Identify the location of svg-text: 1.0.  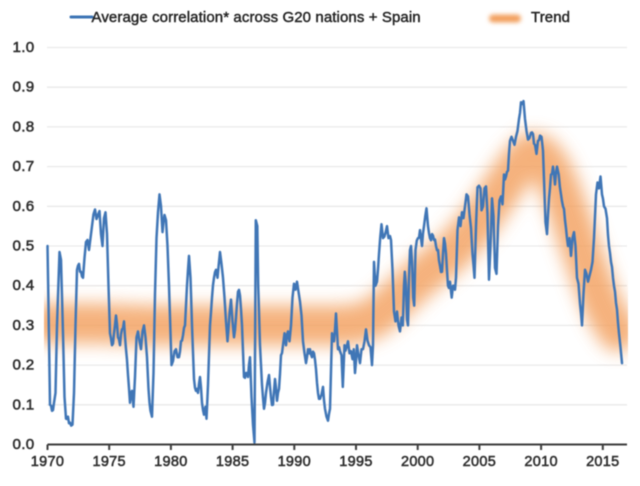
(23, 47).